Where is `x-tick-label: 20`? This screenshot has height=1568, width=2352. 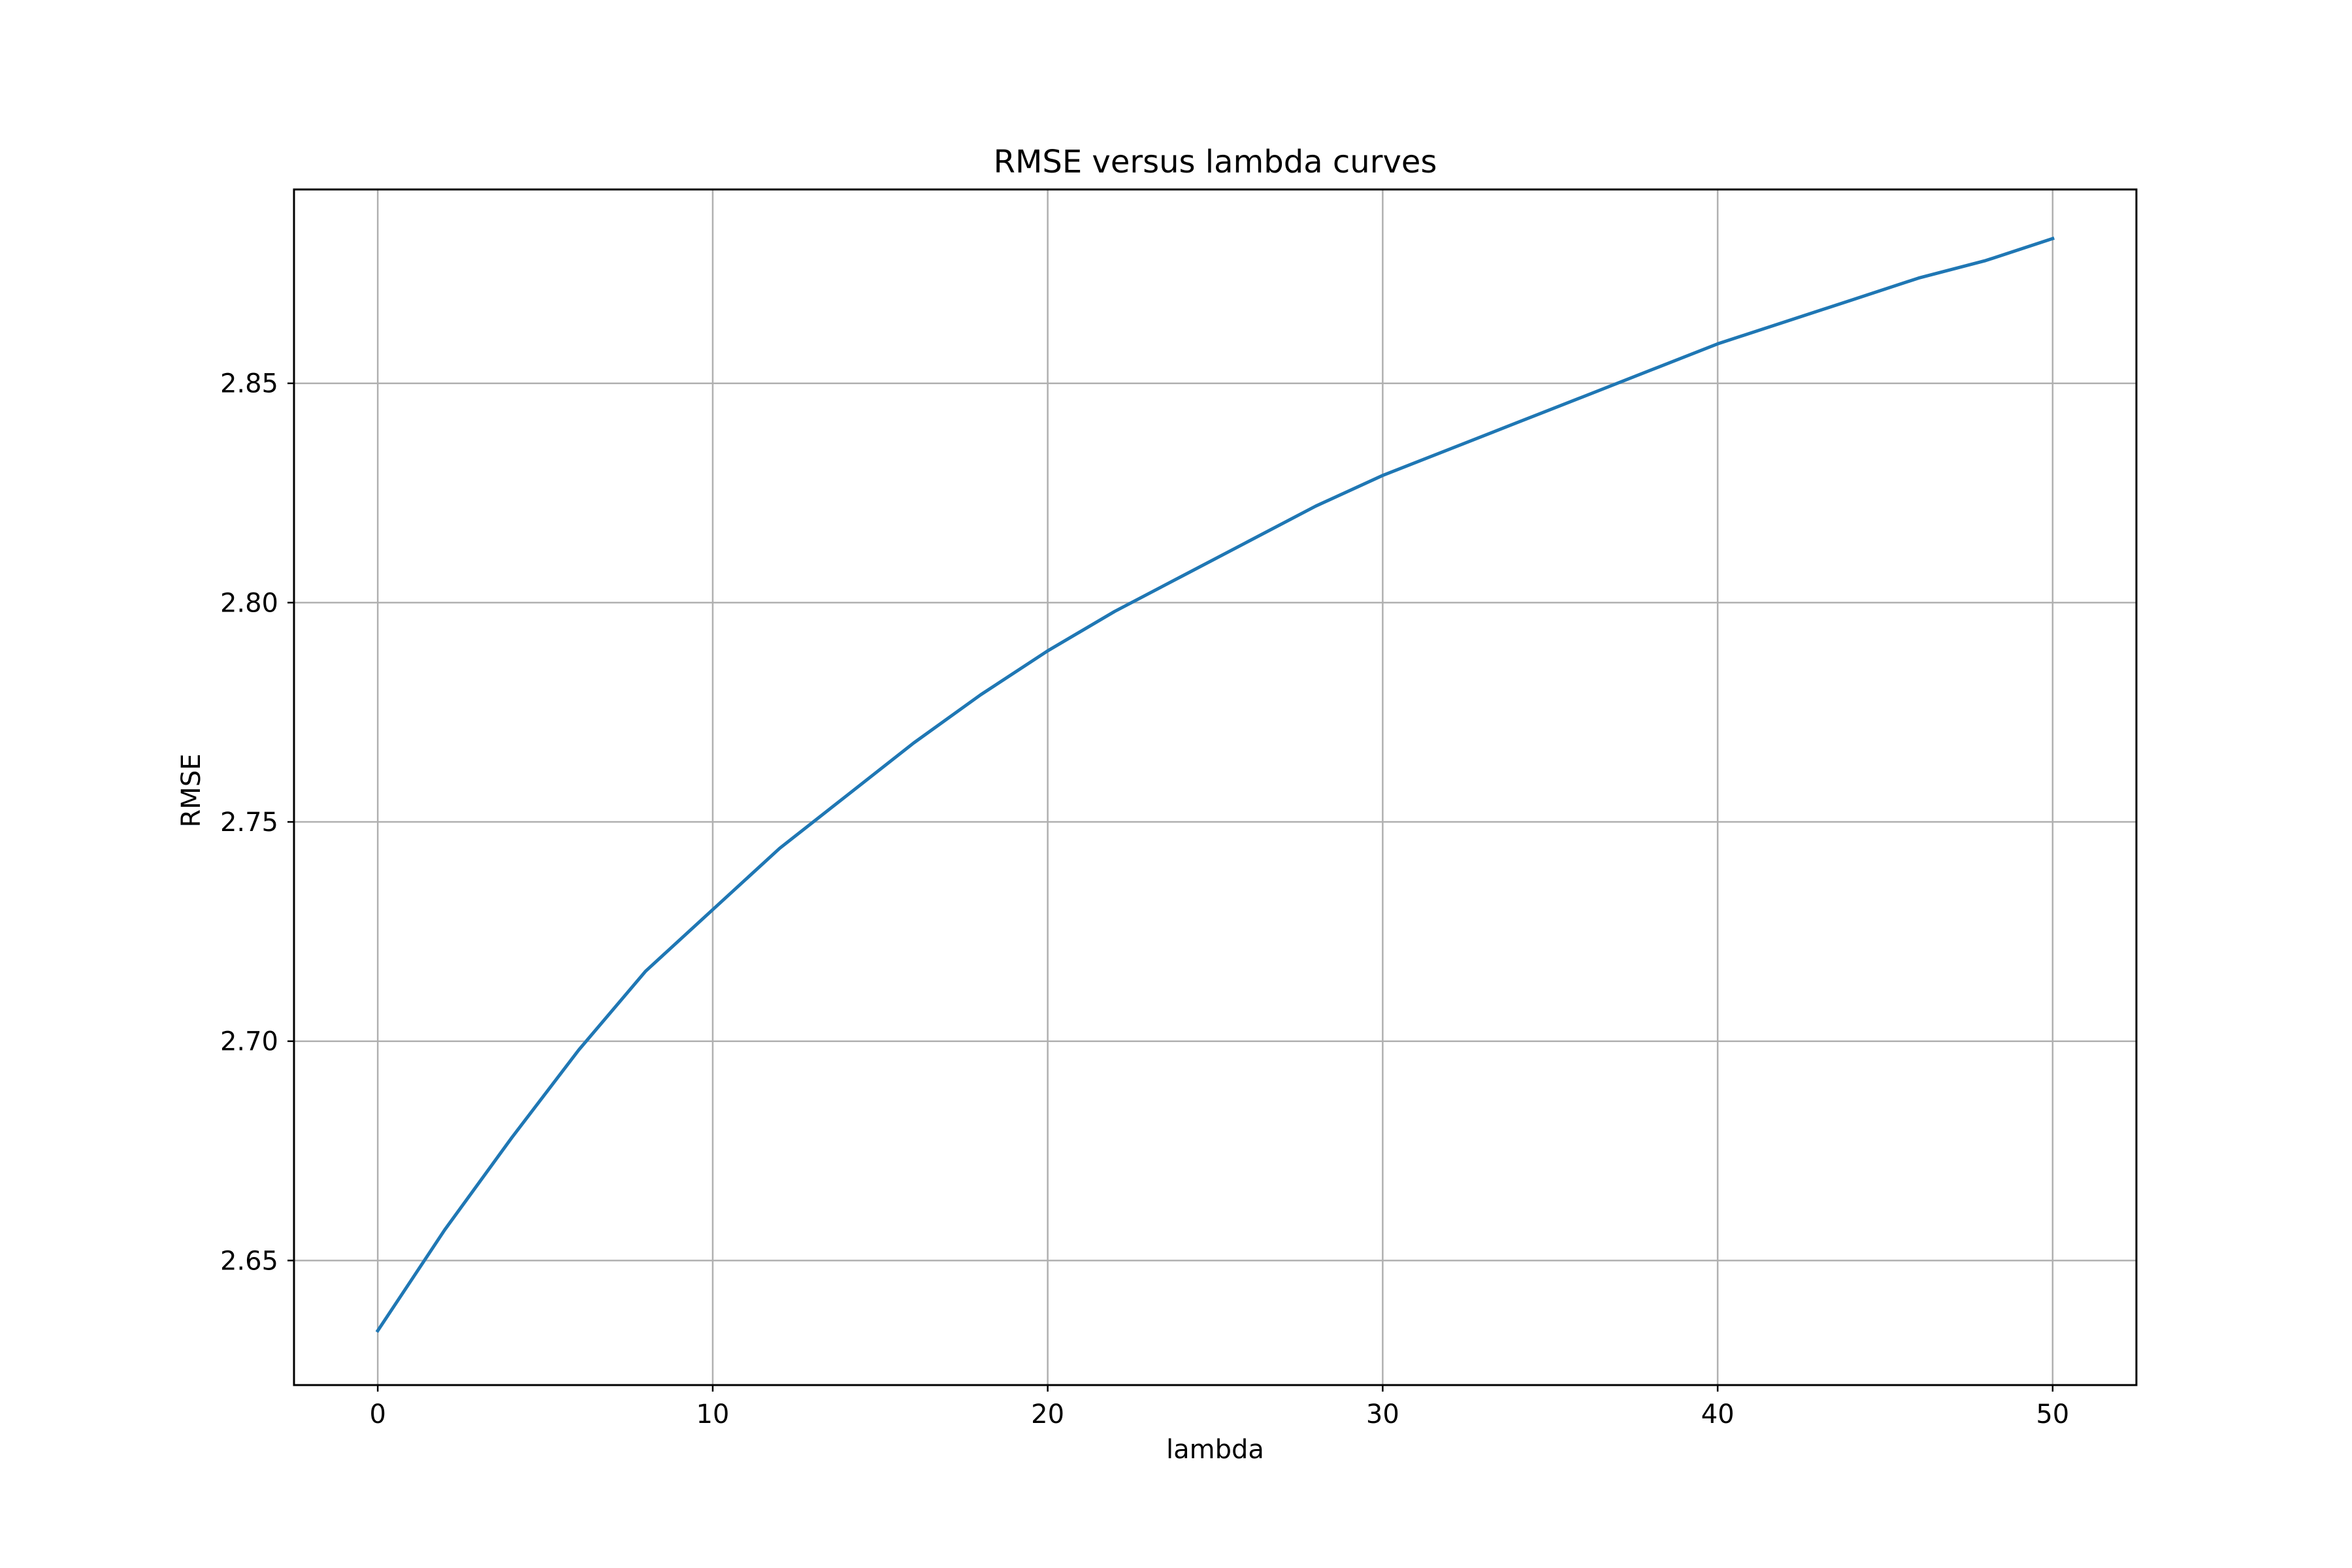
x-tick-label: 20 is located at coordinates (1047, 1414).